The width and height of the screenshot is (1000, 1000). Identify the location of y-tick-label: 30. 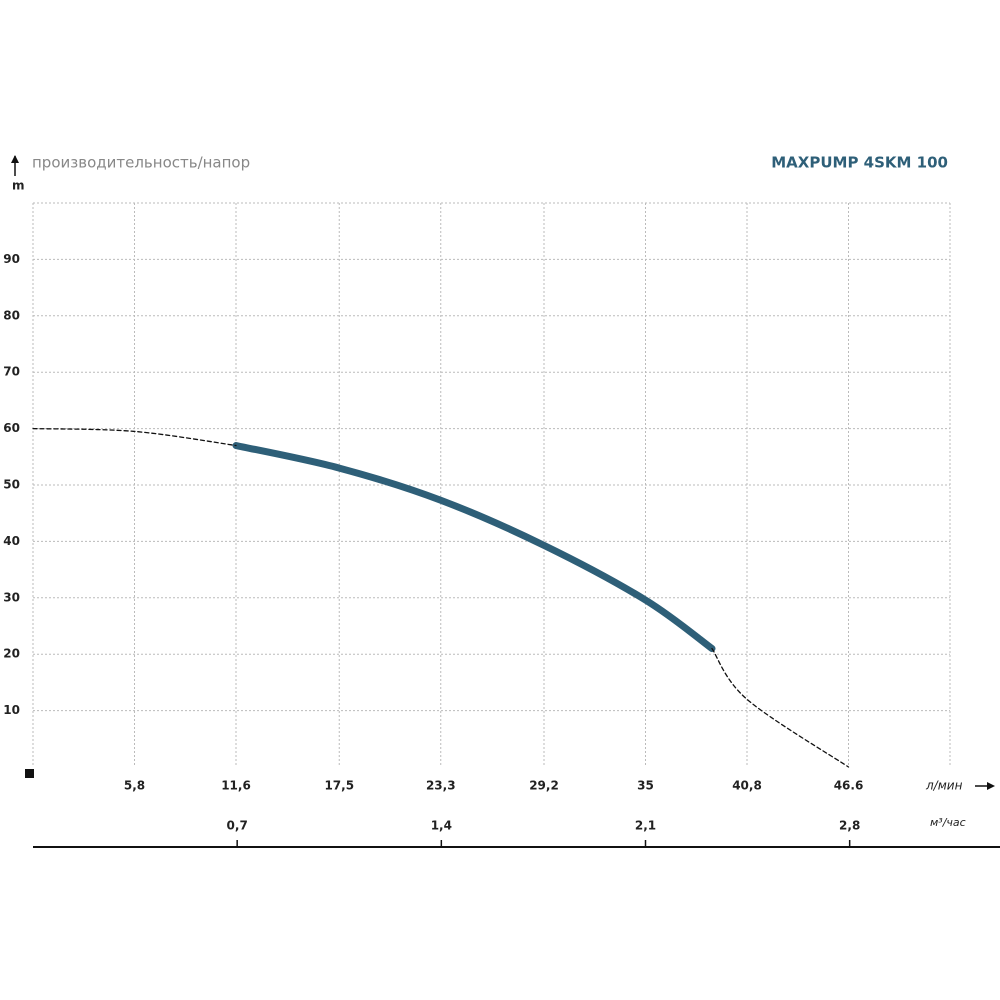
(11, 597).